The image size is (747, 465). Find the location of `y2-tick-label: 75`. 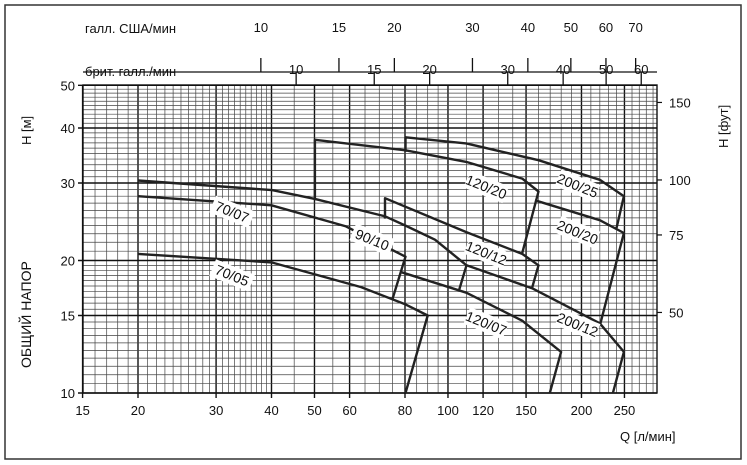

y2-tick-label: 75 is located at coordinates (676, 235).